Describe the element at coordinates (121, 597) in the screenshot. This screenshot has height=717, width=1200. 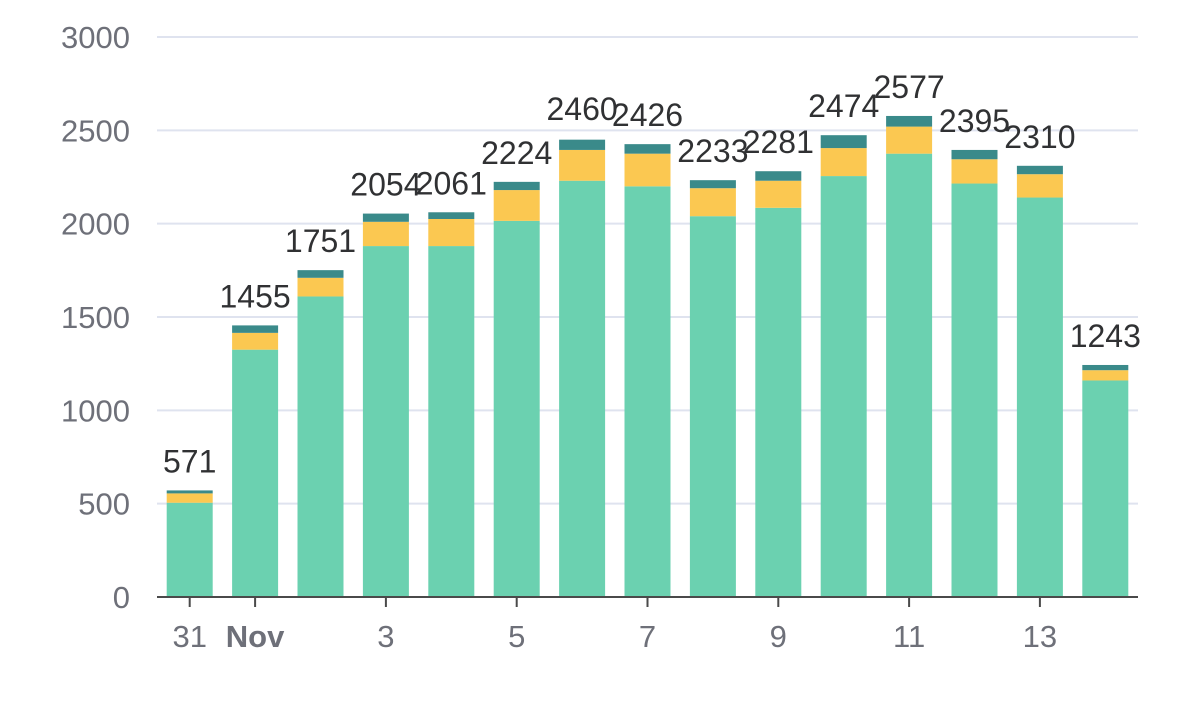
I see `y-tick-label: 0` at that location.